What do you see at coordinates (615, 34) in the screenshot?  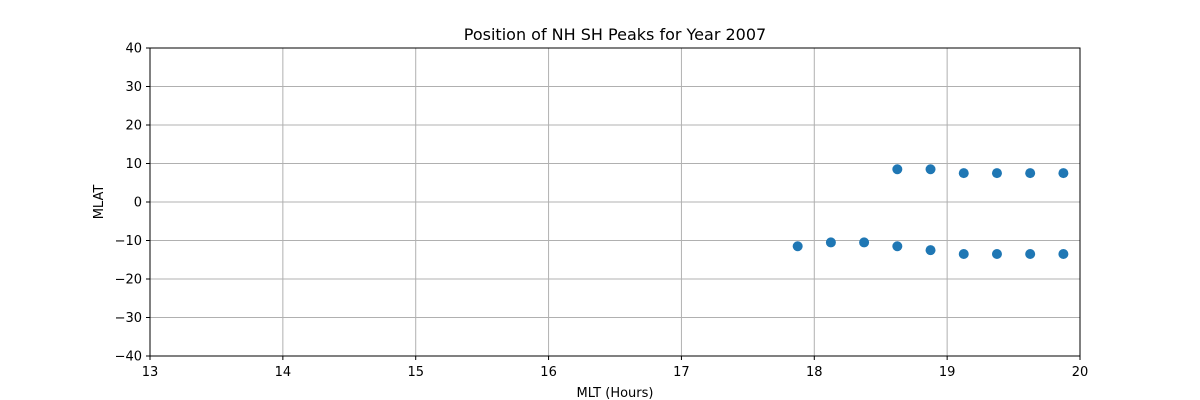 I see `chart-title: Position of NH SH Peaks for Year 2007` at bounding box center [615, 34].